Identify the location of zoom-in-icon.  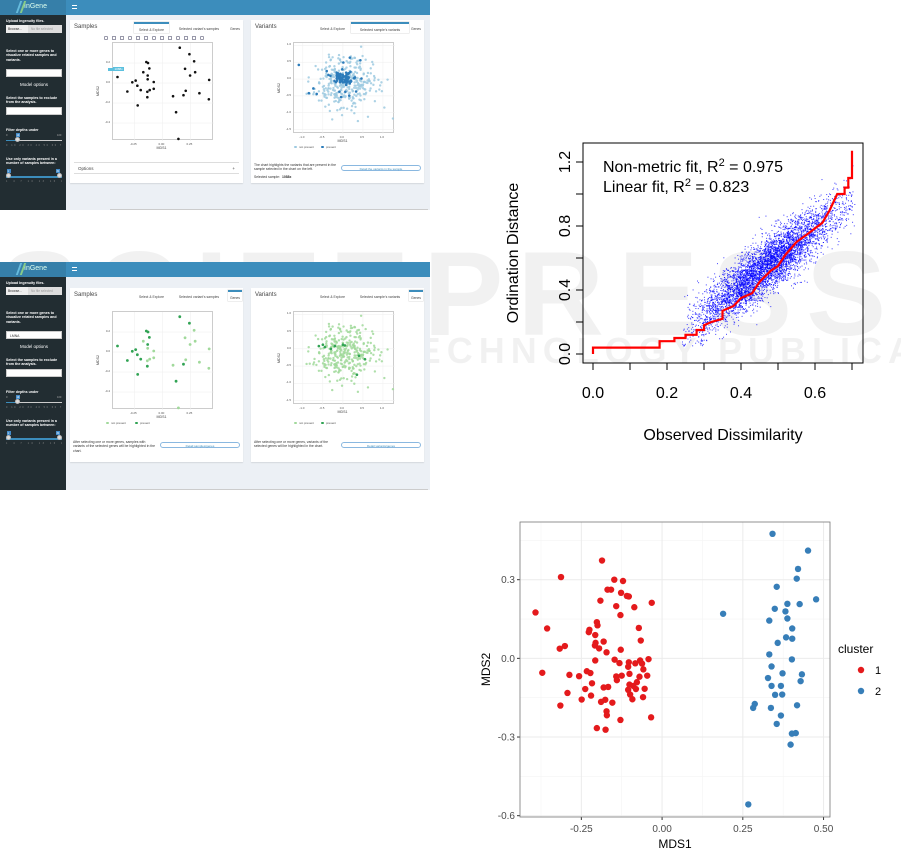
(146, 38).